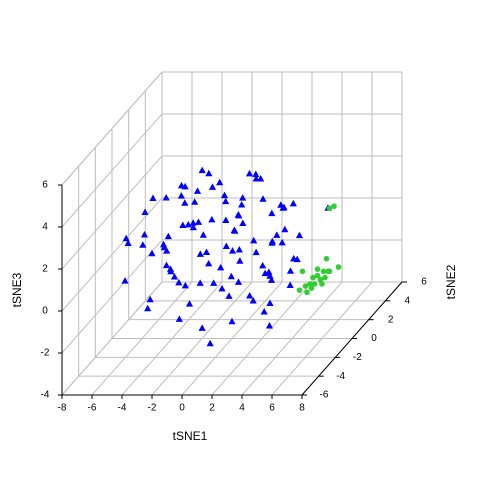 This screenshot has height=480, width=480. I want to click on z-tick-label: 4, so click(45, 227).